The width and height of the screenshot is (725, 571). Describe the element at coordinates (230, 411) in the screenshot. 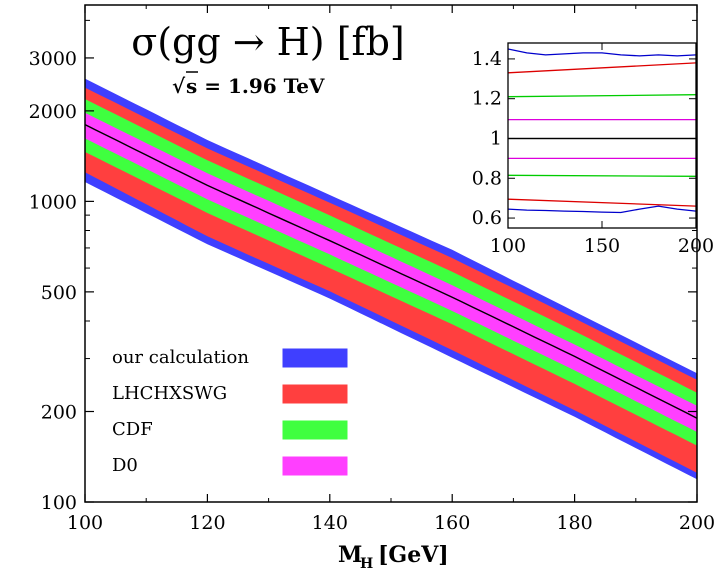

I see `legend: our calculation LHCHXSWG CDF D0` at that location.